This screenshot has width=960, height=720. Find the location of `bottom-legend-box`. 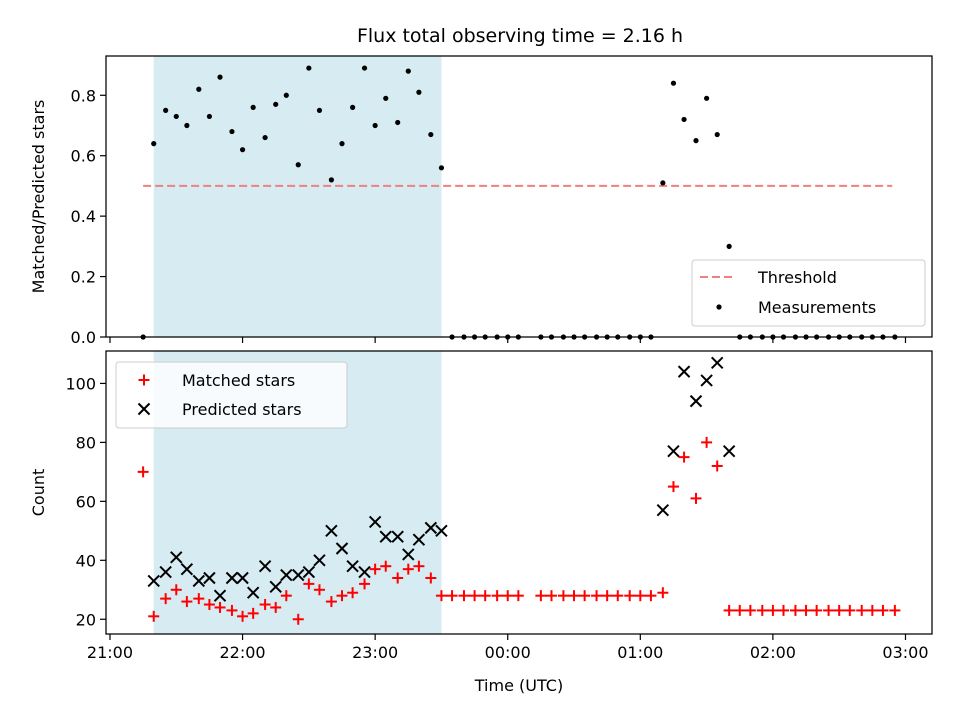

bottom-legend-box is located at coordinates (231, 395).